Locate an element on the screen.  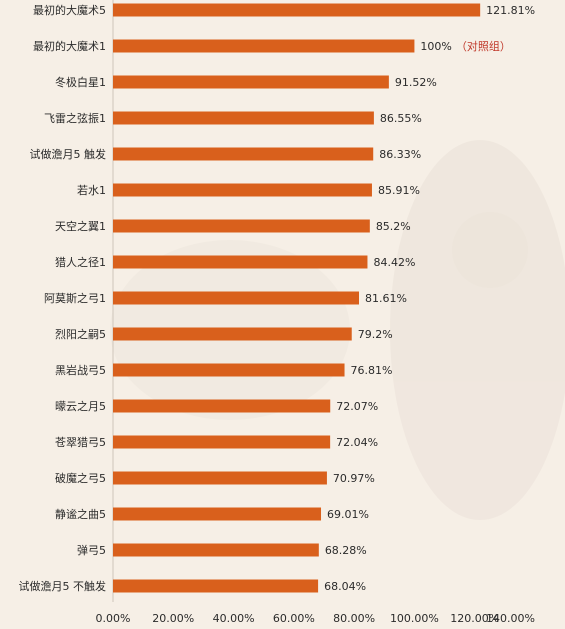
category-label: 烈阳之嗣5 is located at coordinates (80, 334).